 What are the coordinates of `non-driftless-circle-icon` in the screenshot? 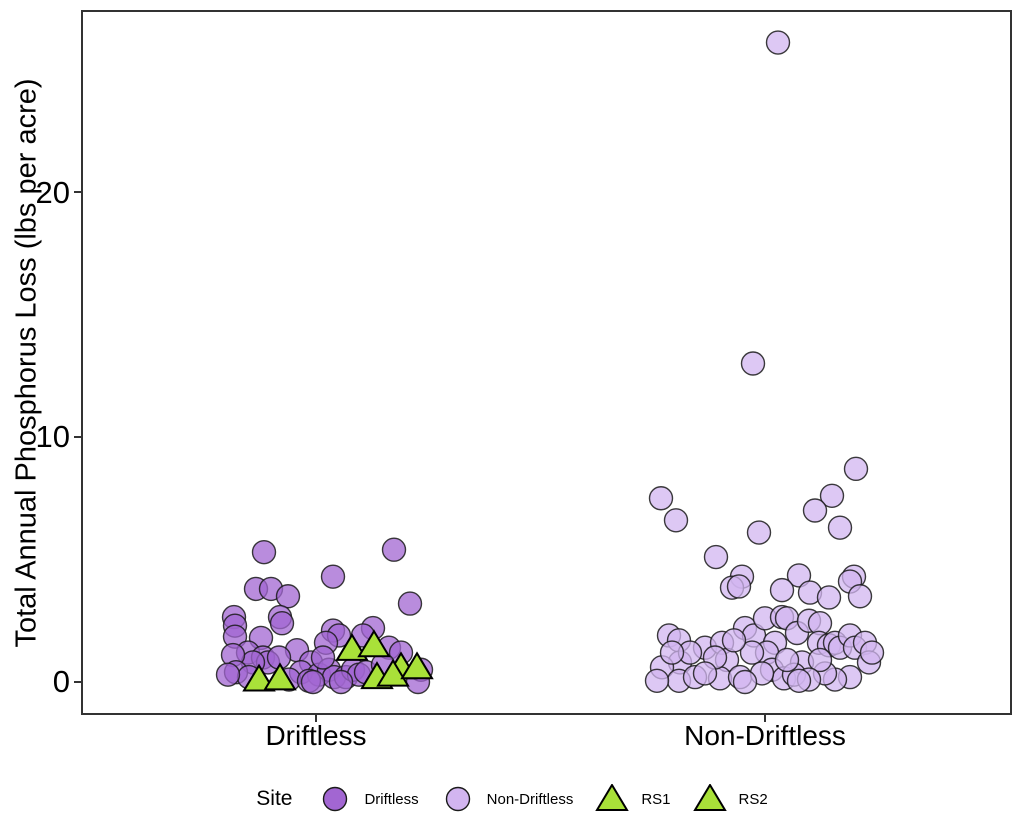 It's located at (457, 799).